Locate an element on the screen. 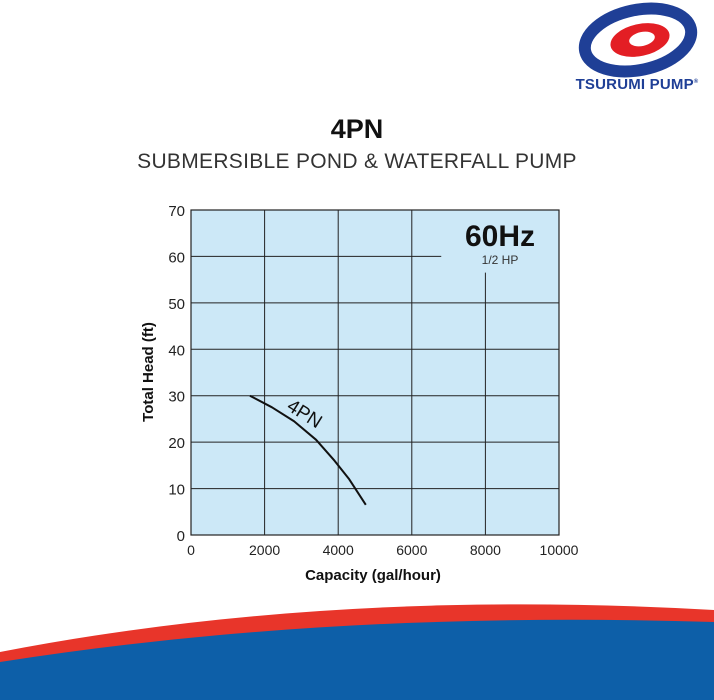 The image size is (714, 700). x-tick-label: 10000 is located at coordinates (559, 550).